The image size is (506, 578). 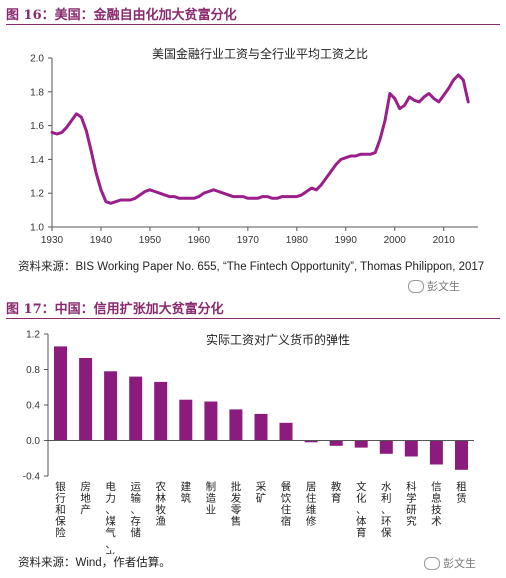 What do you see at coordinates (436, 498) in the screenshot?
I see `category-label-char: 息` at bounding box center [436, 498].